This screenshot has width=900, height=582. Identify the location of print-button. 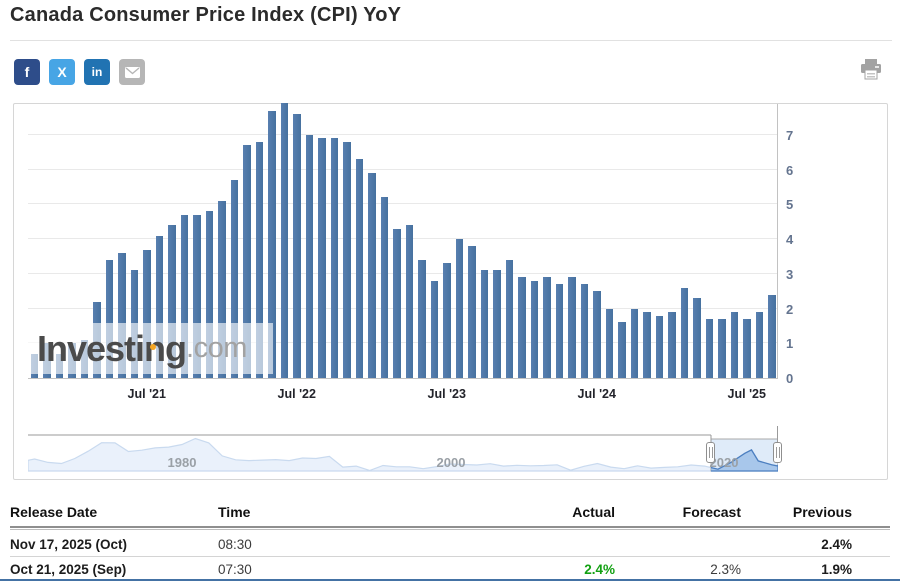
(872, 71).